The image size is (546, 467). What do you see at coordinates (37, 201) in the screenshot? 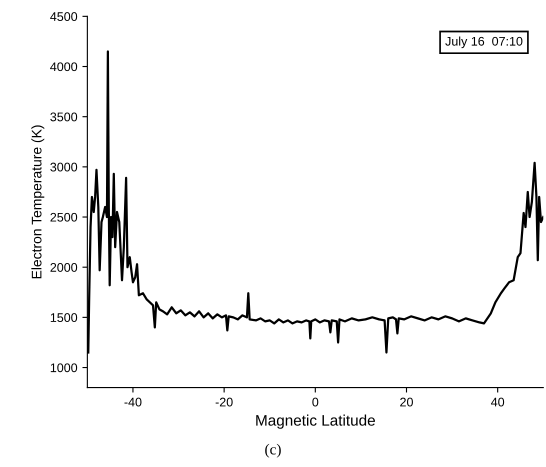
I see `y-axis-title: Electron Temperature (K)` at bounding box center [37, 201].